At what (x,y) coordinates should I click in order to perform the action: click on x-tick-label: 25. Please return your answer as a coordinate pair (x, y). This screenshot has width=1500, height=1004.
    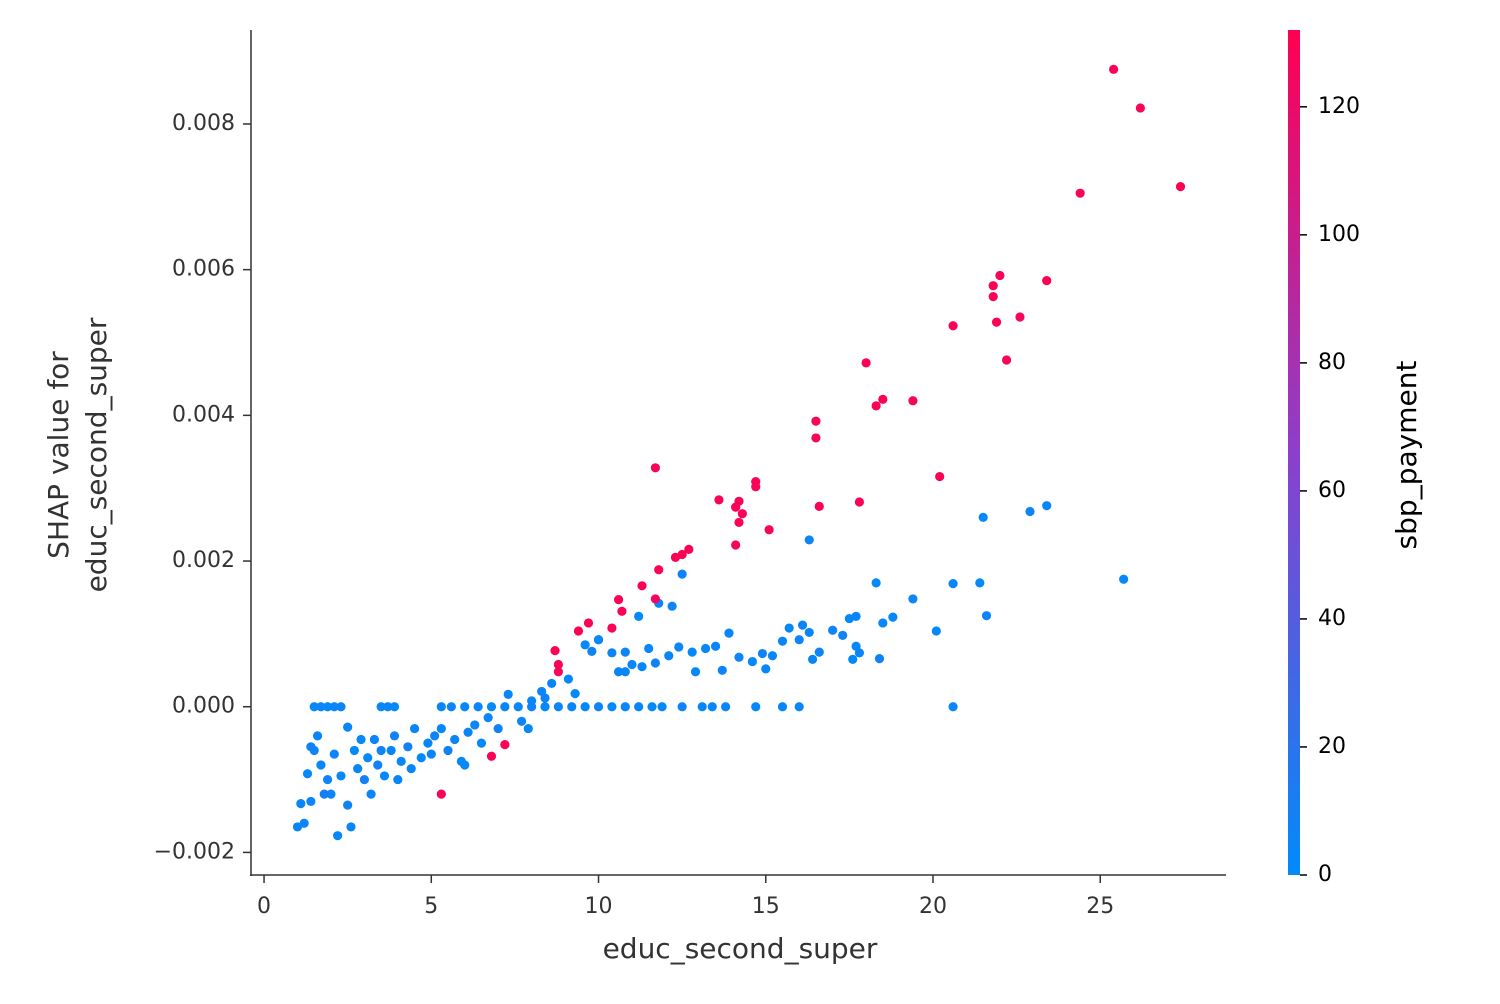
    Looking at the image, I should click on (1100, 906).